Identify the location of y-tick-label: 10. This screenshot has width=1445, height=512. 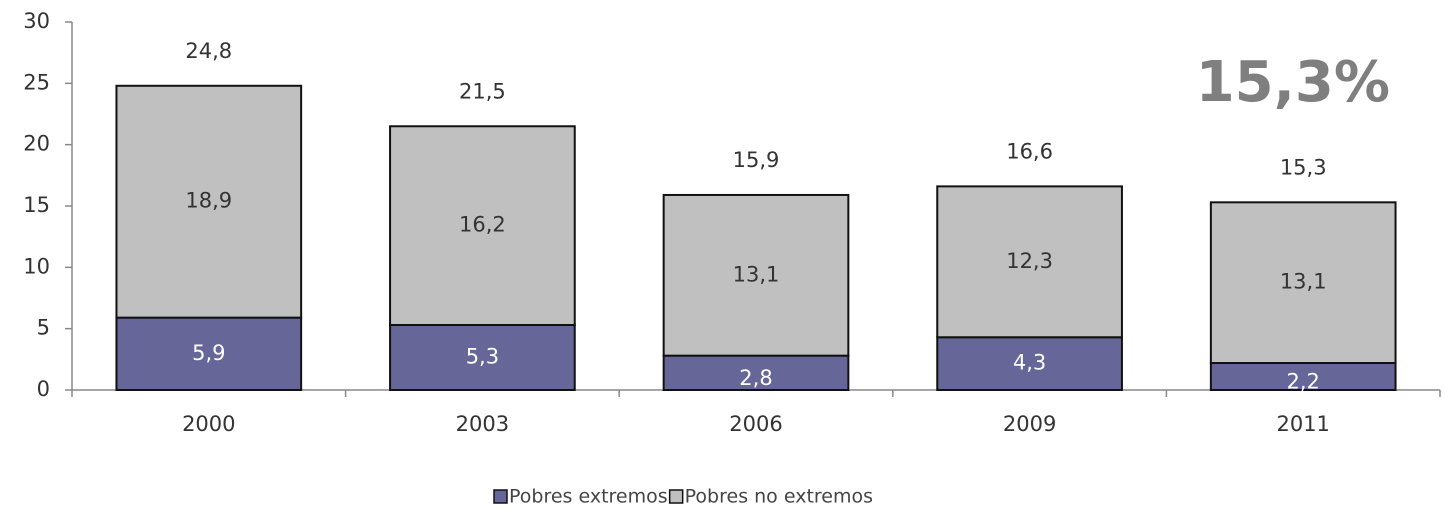
(36, 266).